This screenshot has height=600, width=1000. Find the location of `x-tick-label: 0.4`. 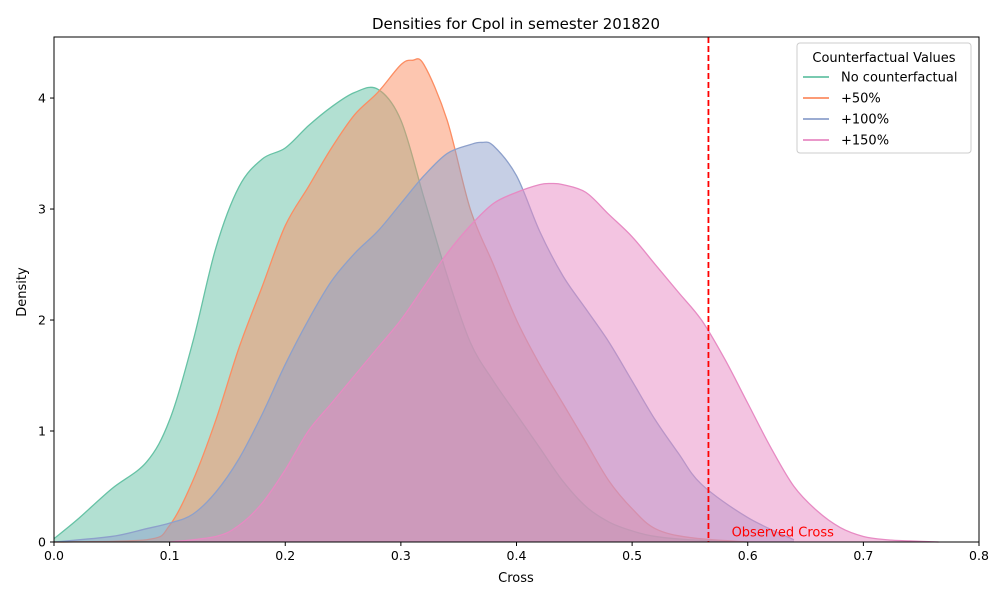

x-tick-label: 0.4 is located at coordinates (517, 555).